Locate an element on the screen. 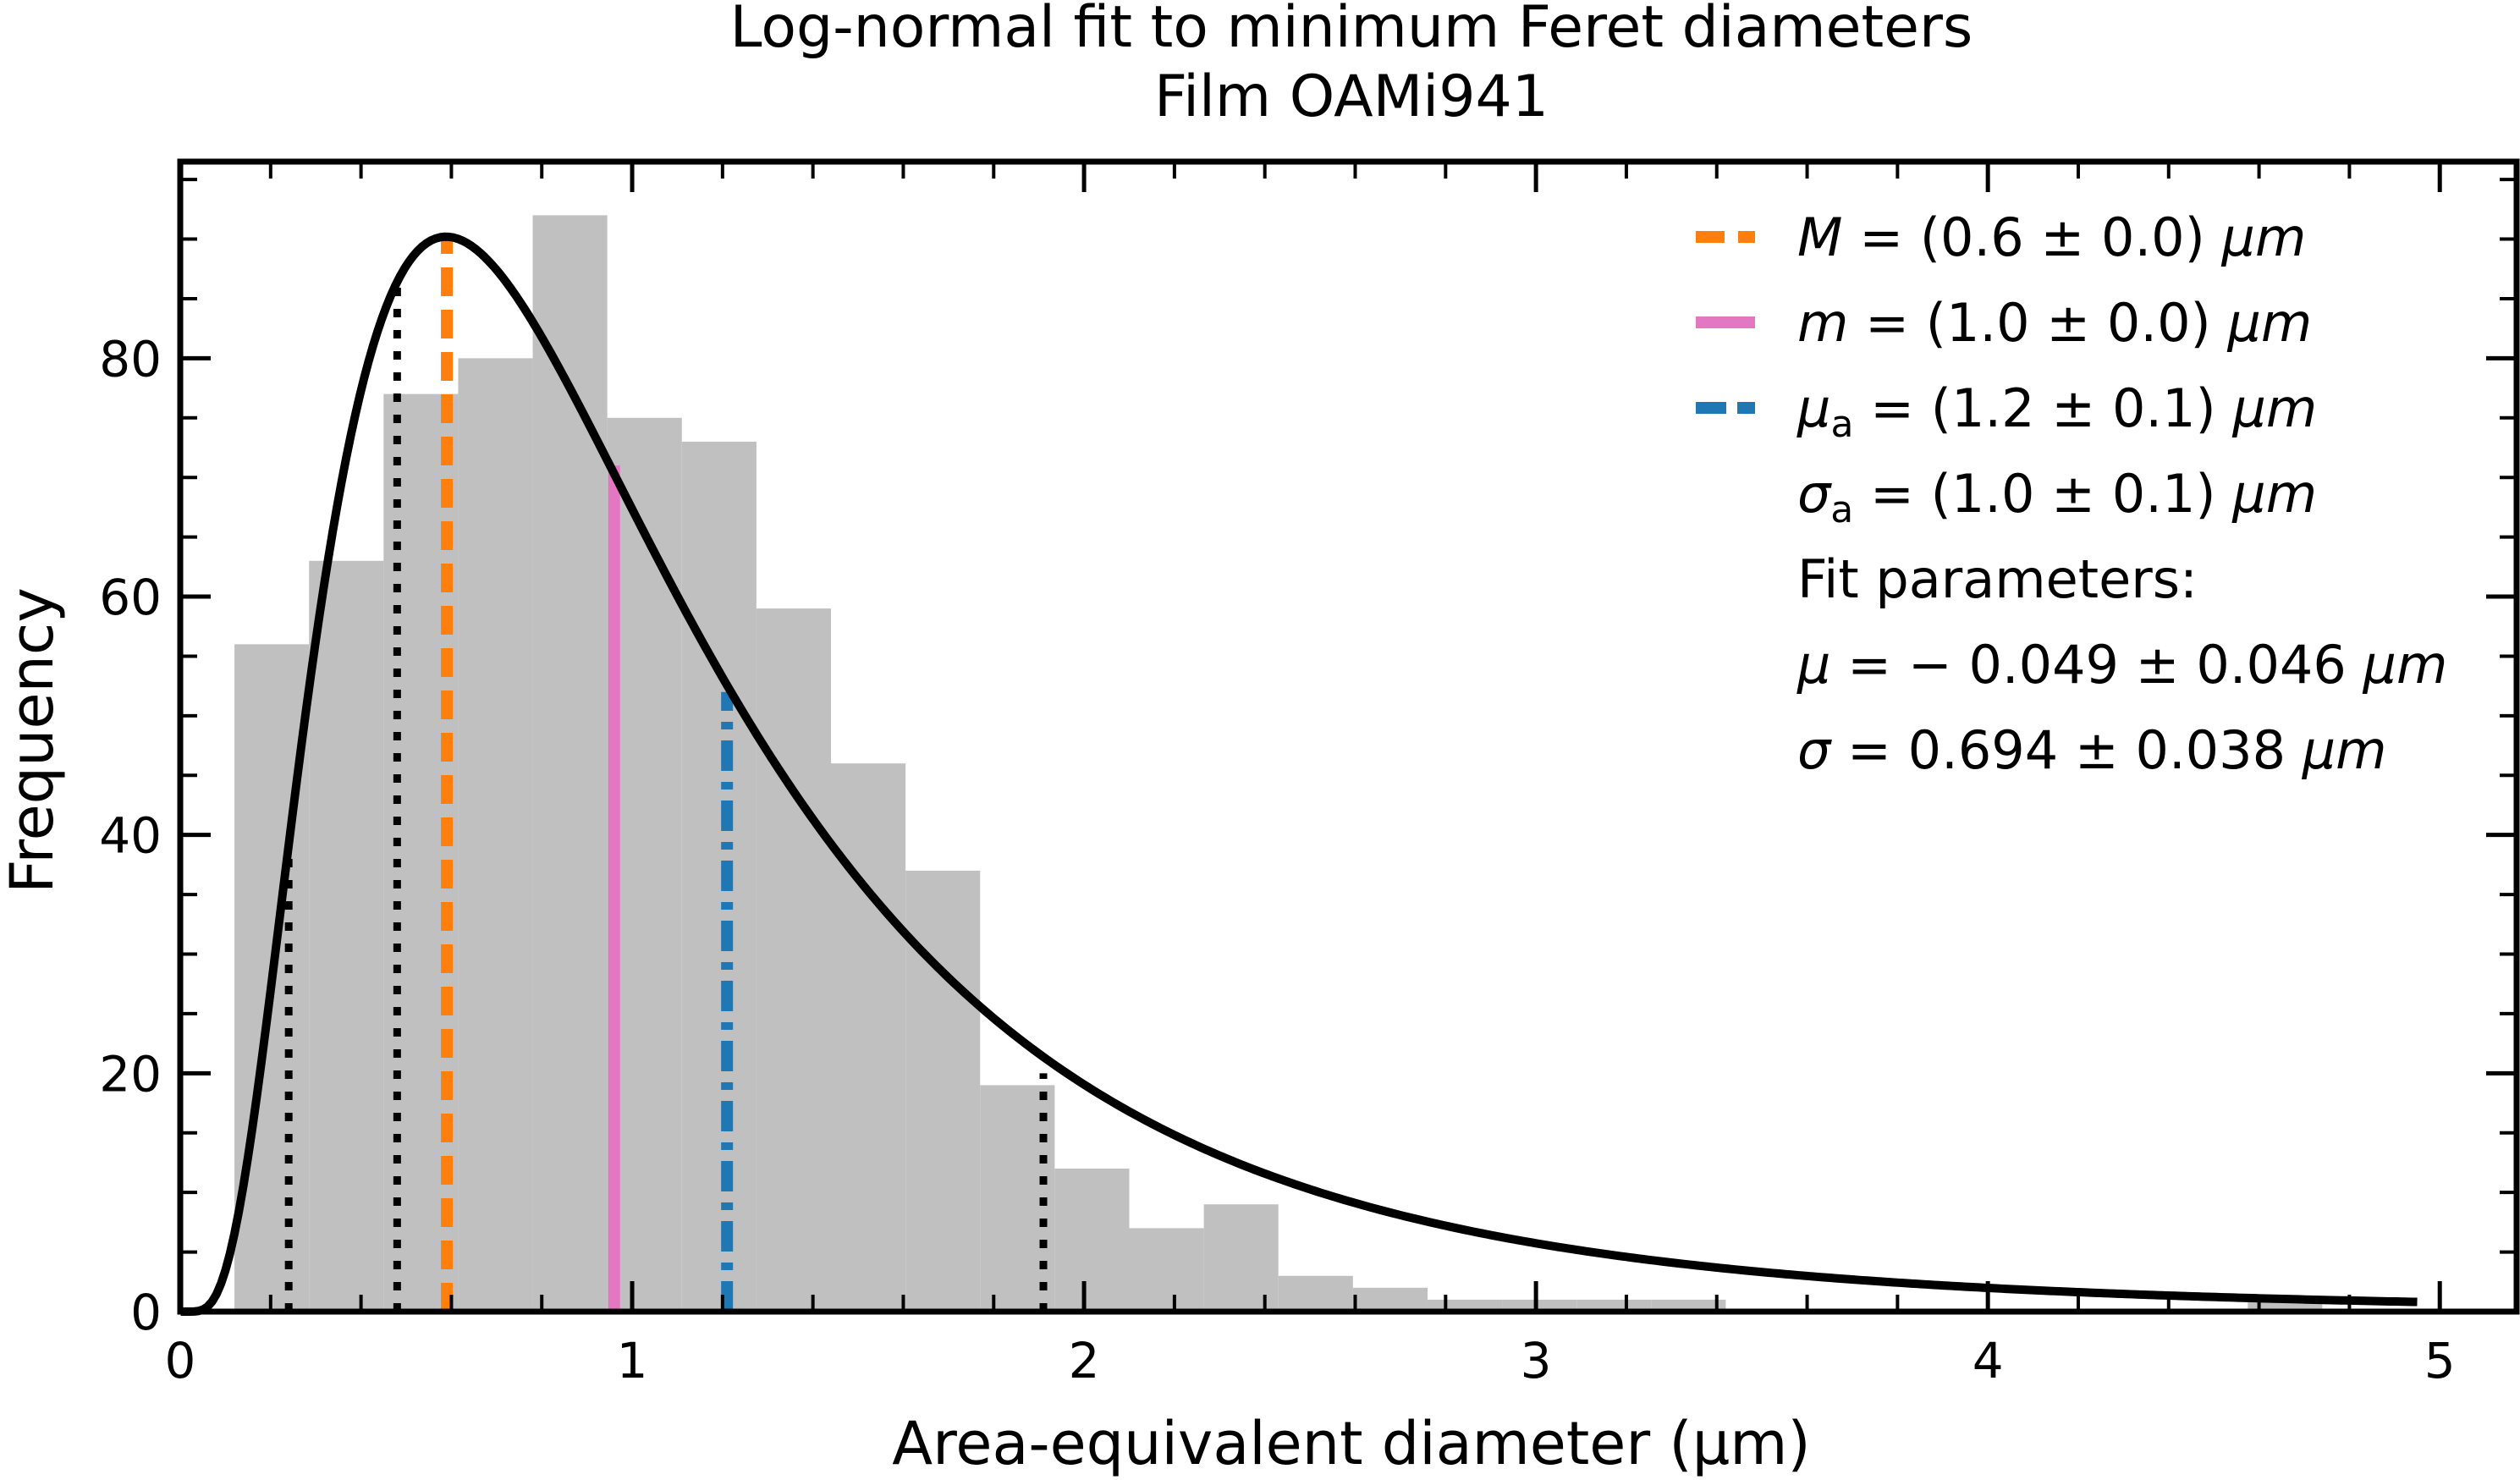 This screenshot has height=1480, width=2520. legend-entry: μa = (1.2 ± 0.1) μm is located at coordinates (2056, 412).